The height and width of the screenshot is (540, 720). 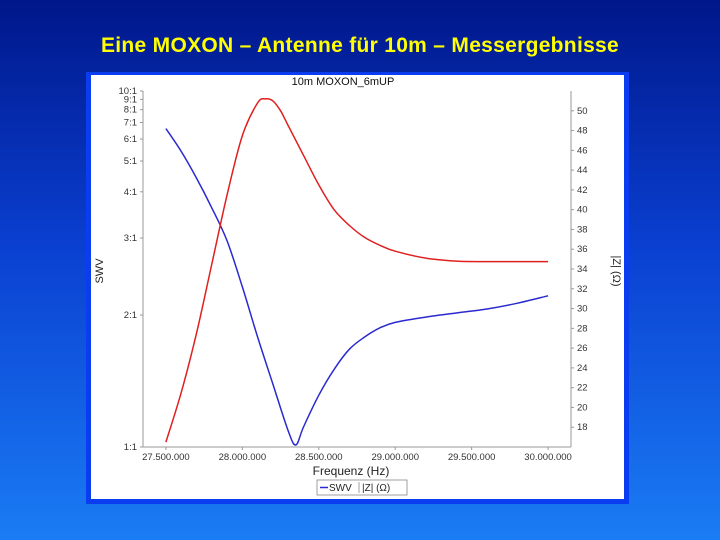 I want to click on legend: SWV |Z| (Ω), so click(x=362, y=487).